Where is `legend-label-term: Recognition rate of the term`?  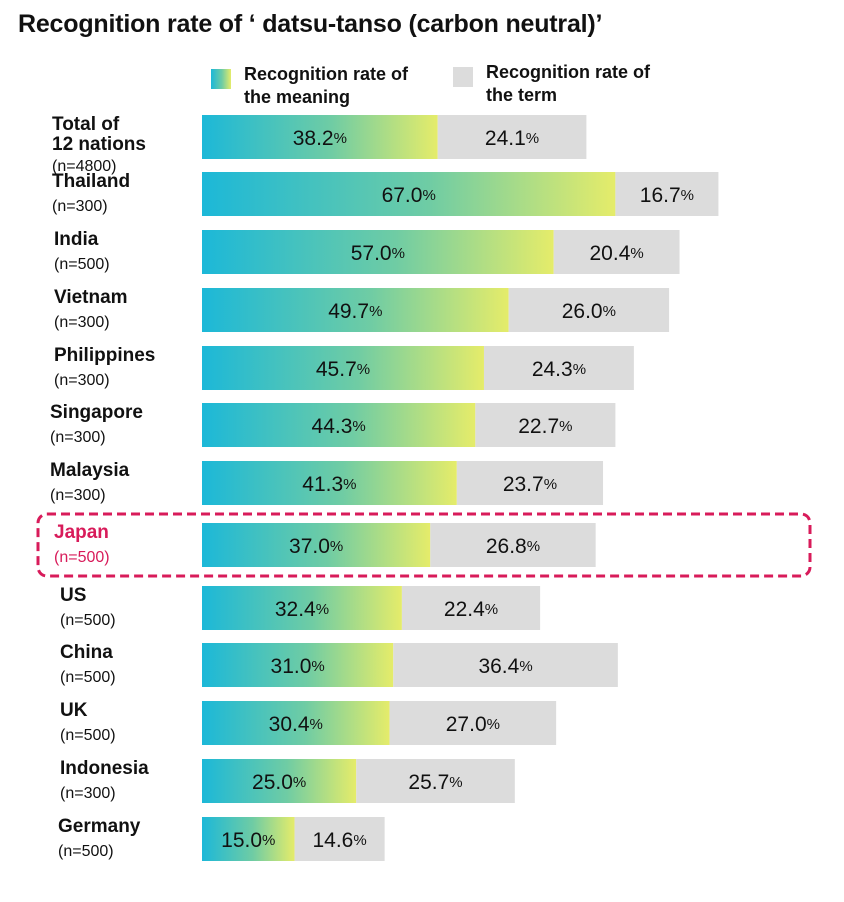
legend-label-term: Recognition rate of the term is located at coordinates (568, 83).